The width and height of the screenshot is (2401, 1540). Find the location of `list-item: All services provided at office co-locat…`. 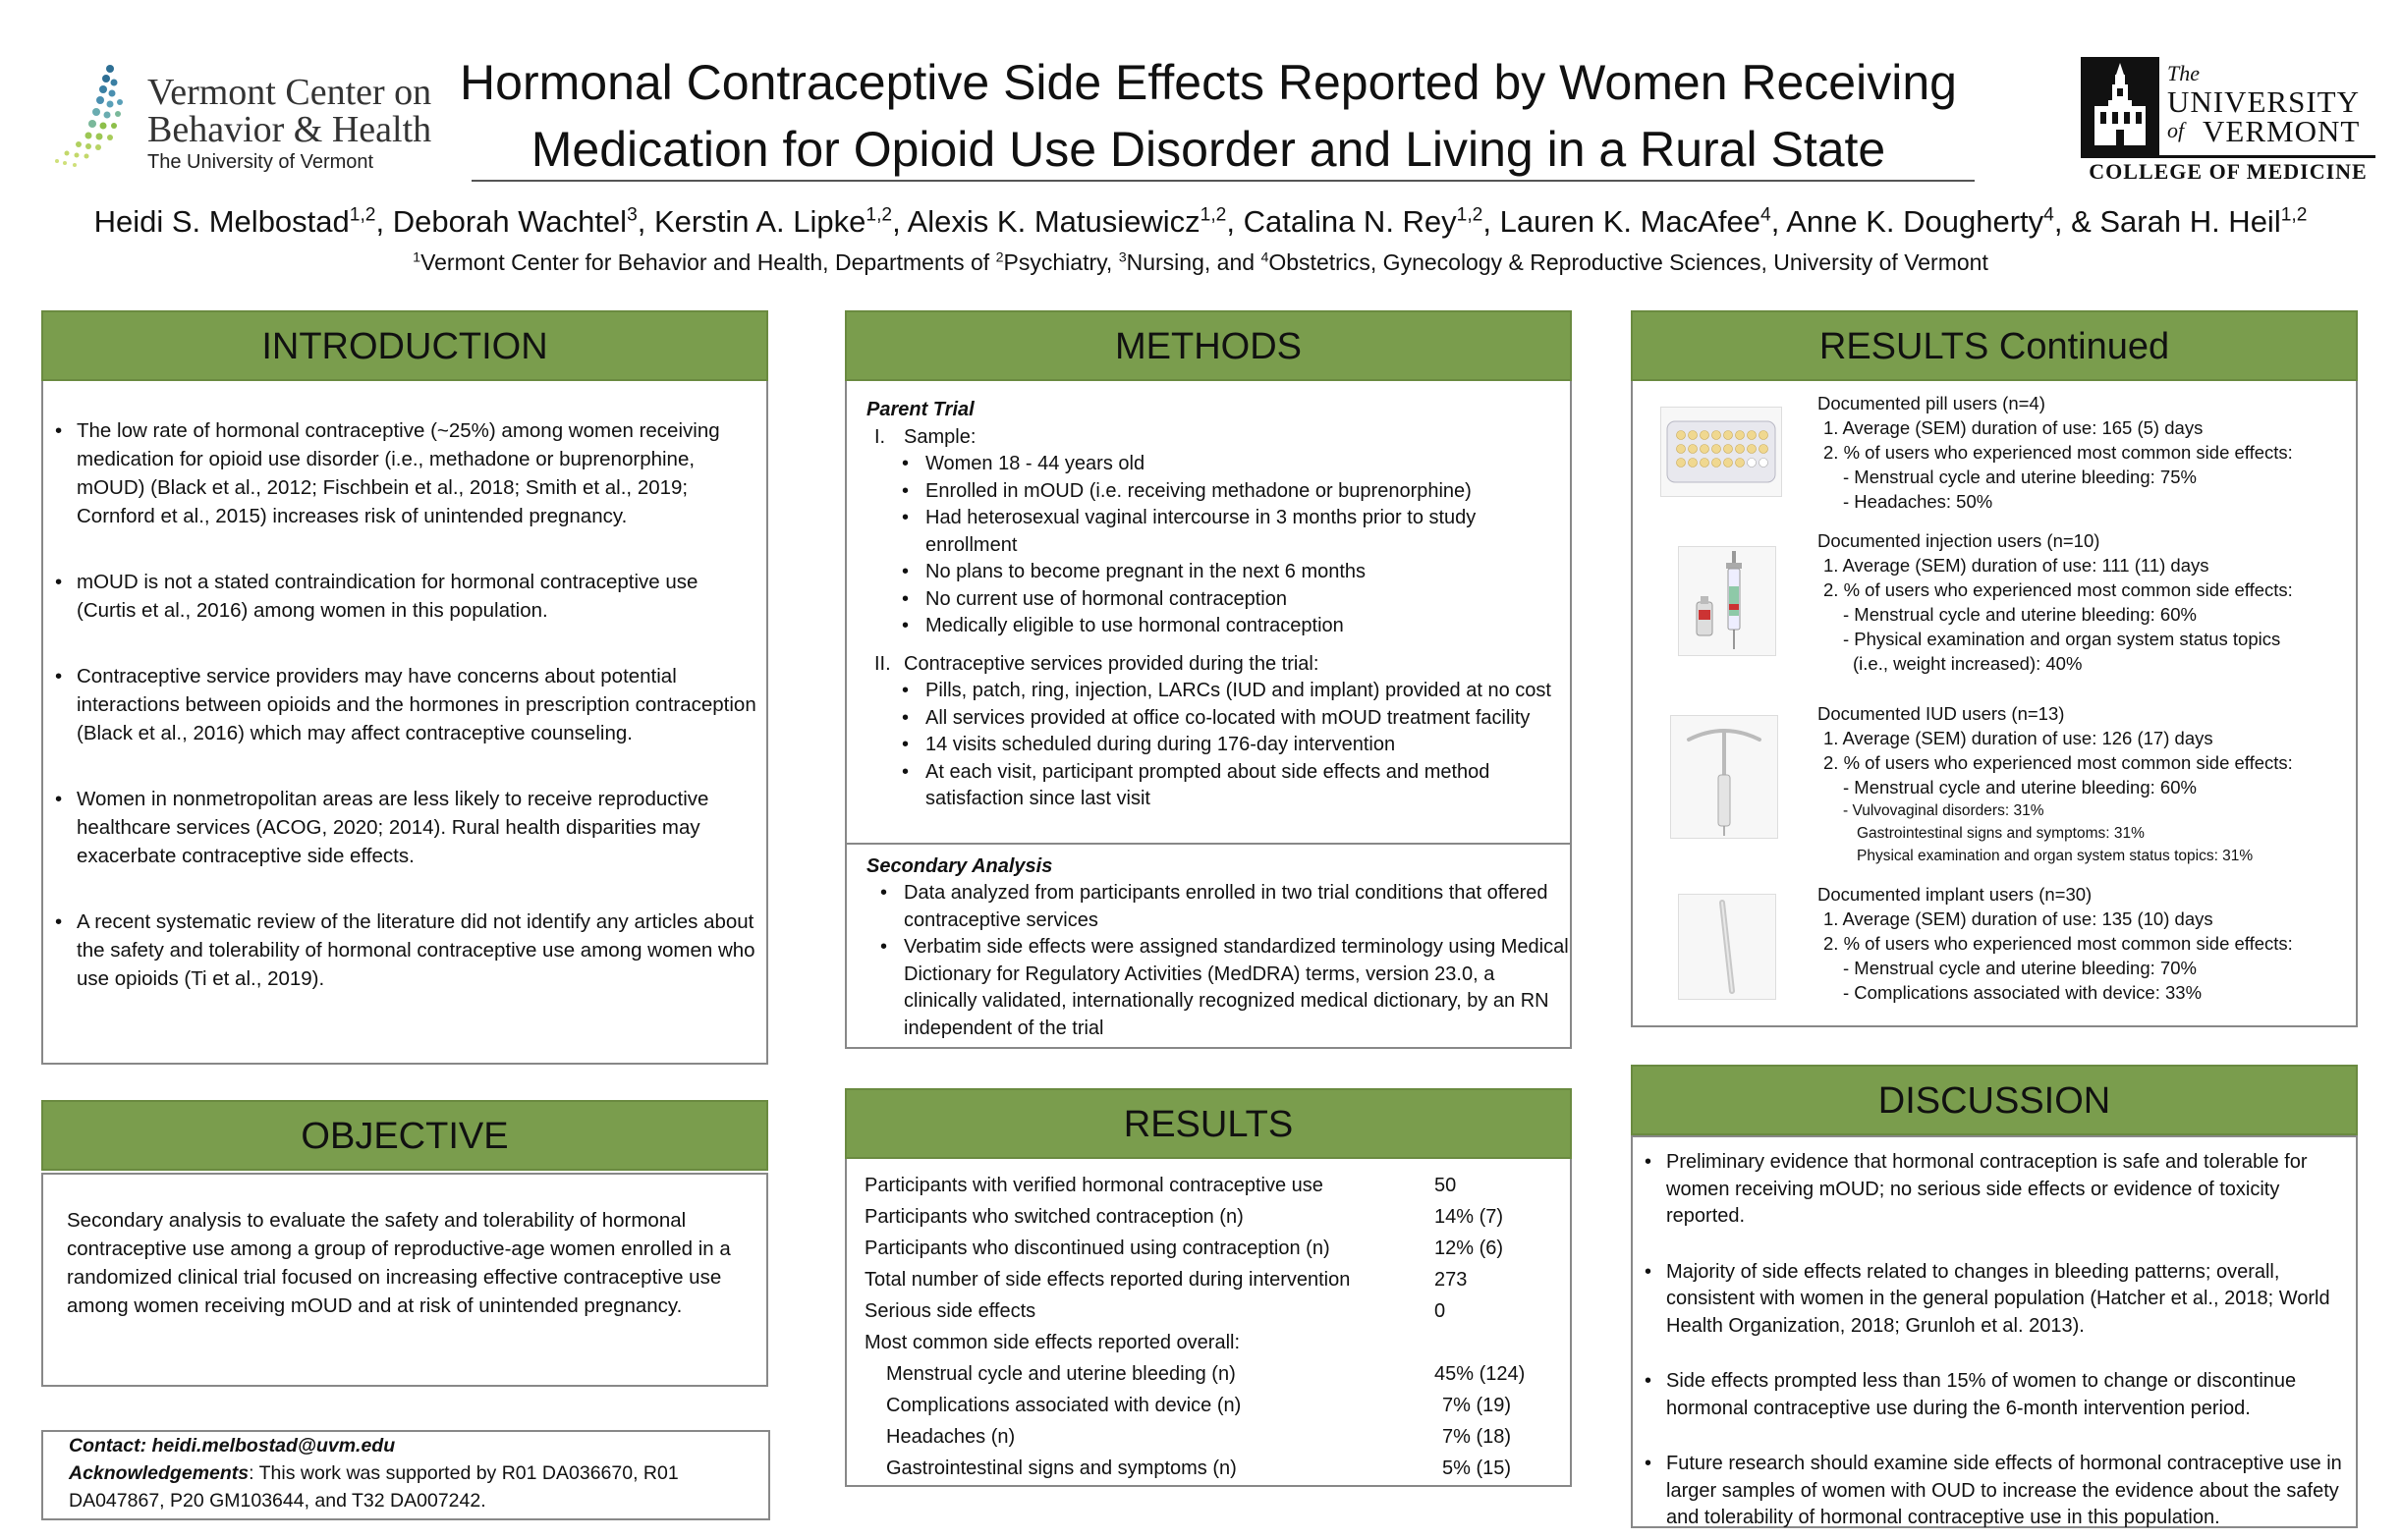

list-item: All services provided at office co-locat… is located at coordinates (1217, 719).